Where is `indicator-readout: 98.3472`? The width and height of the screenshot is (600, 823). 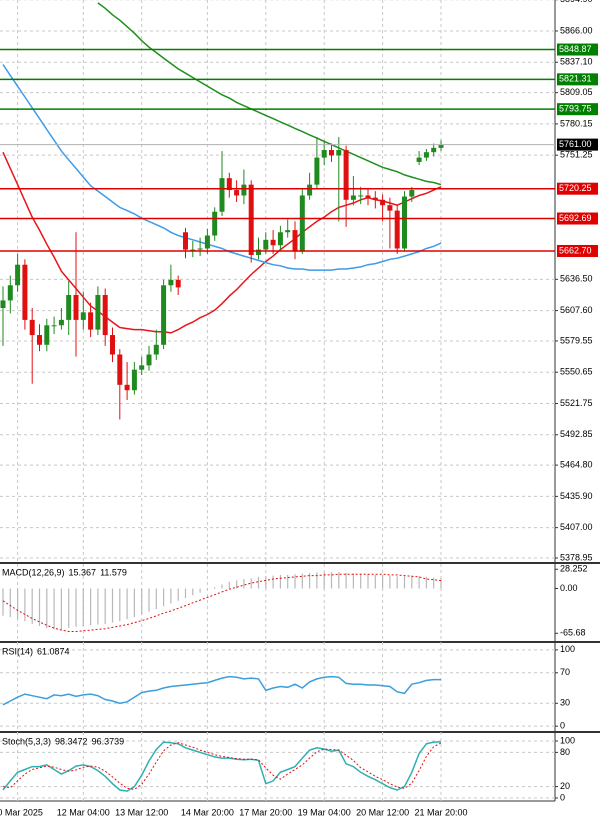 indicator-readout: 98.3472 is located at coordinates (71, 741).